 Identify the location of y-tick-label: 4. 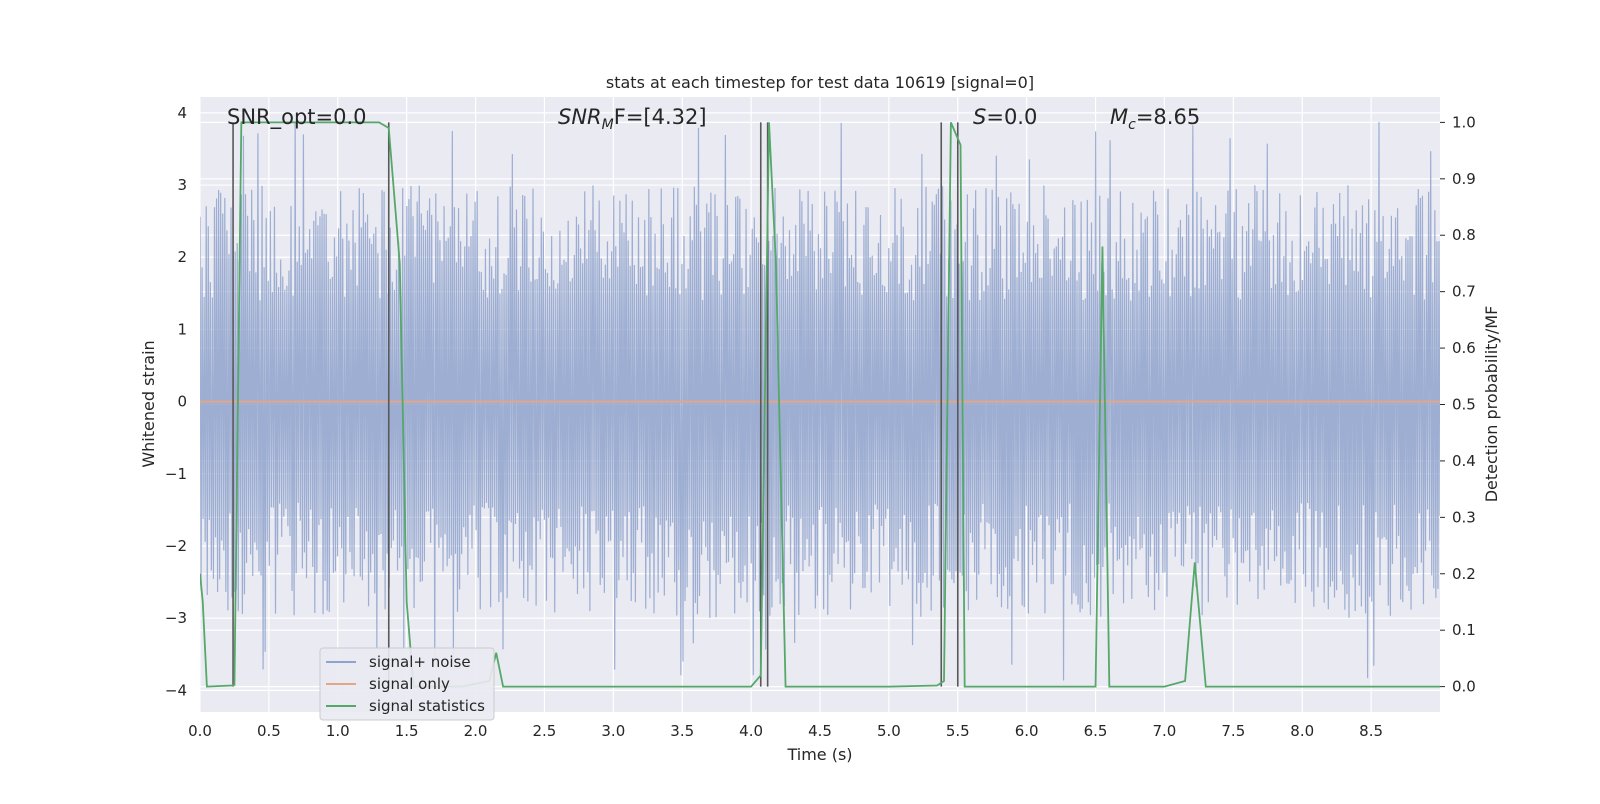
(182, 113).